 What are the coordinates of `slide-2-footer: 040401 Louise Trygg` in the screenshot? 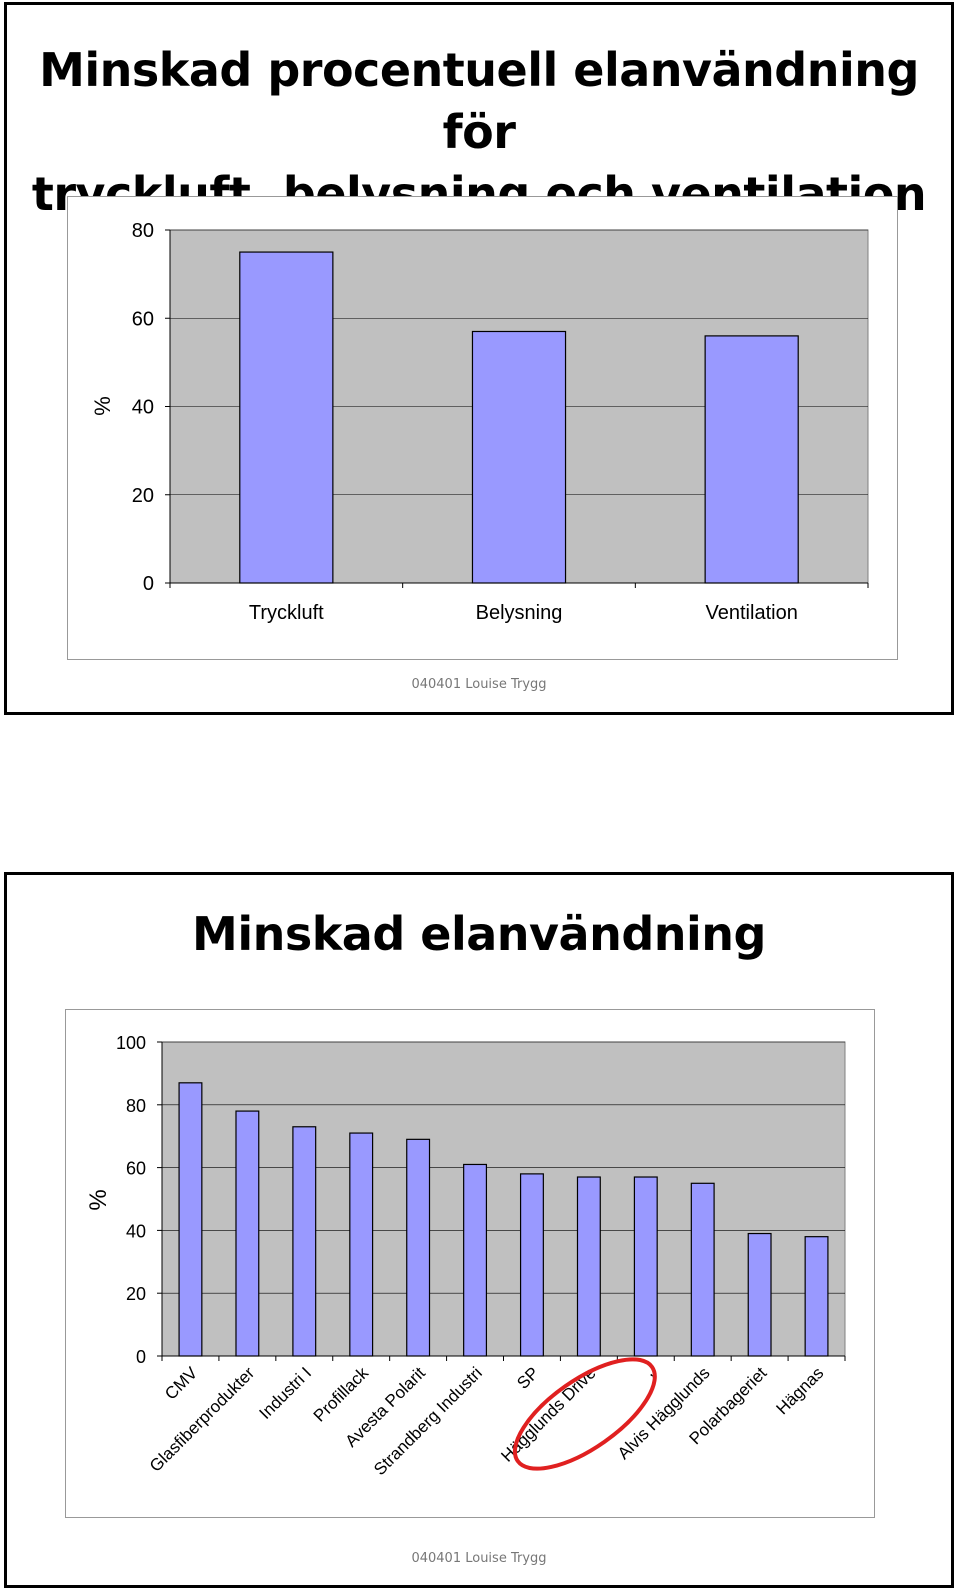 It's located at (479, 1558).